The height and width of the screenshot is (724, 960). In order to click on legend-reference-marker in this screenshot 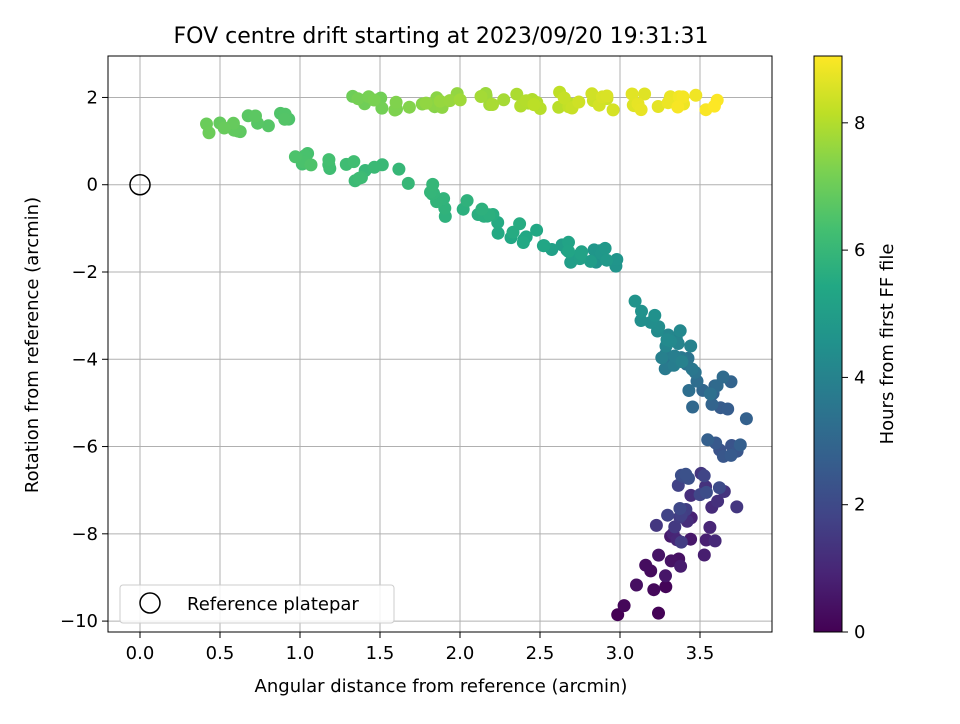, I will do `click(150, 603)`.